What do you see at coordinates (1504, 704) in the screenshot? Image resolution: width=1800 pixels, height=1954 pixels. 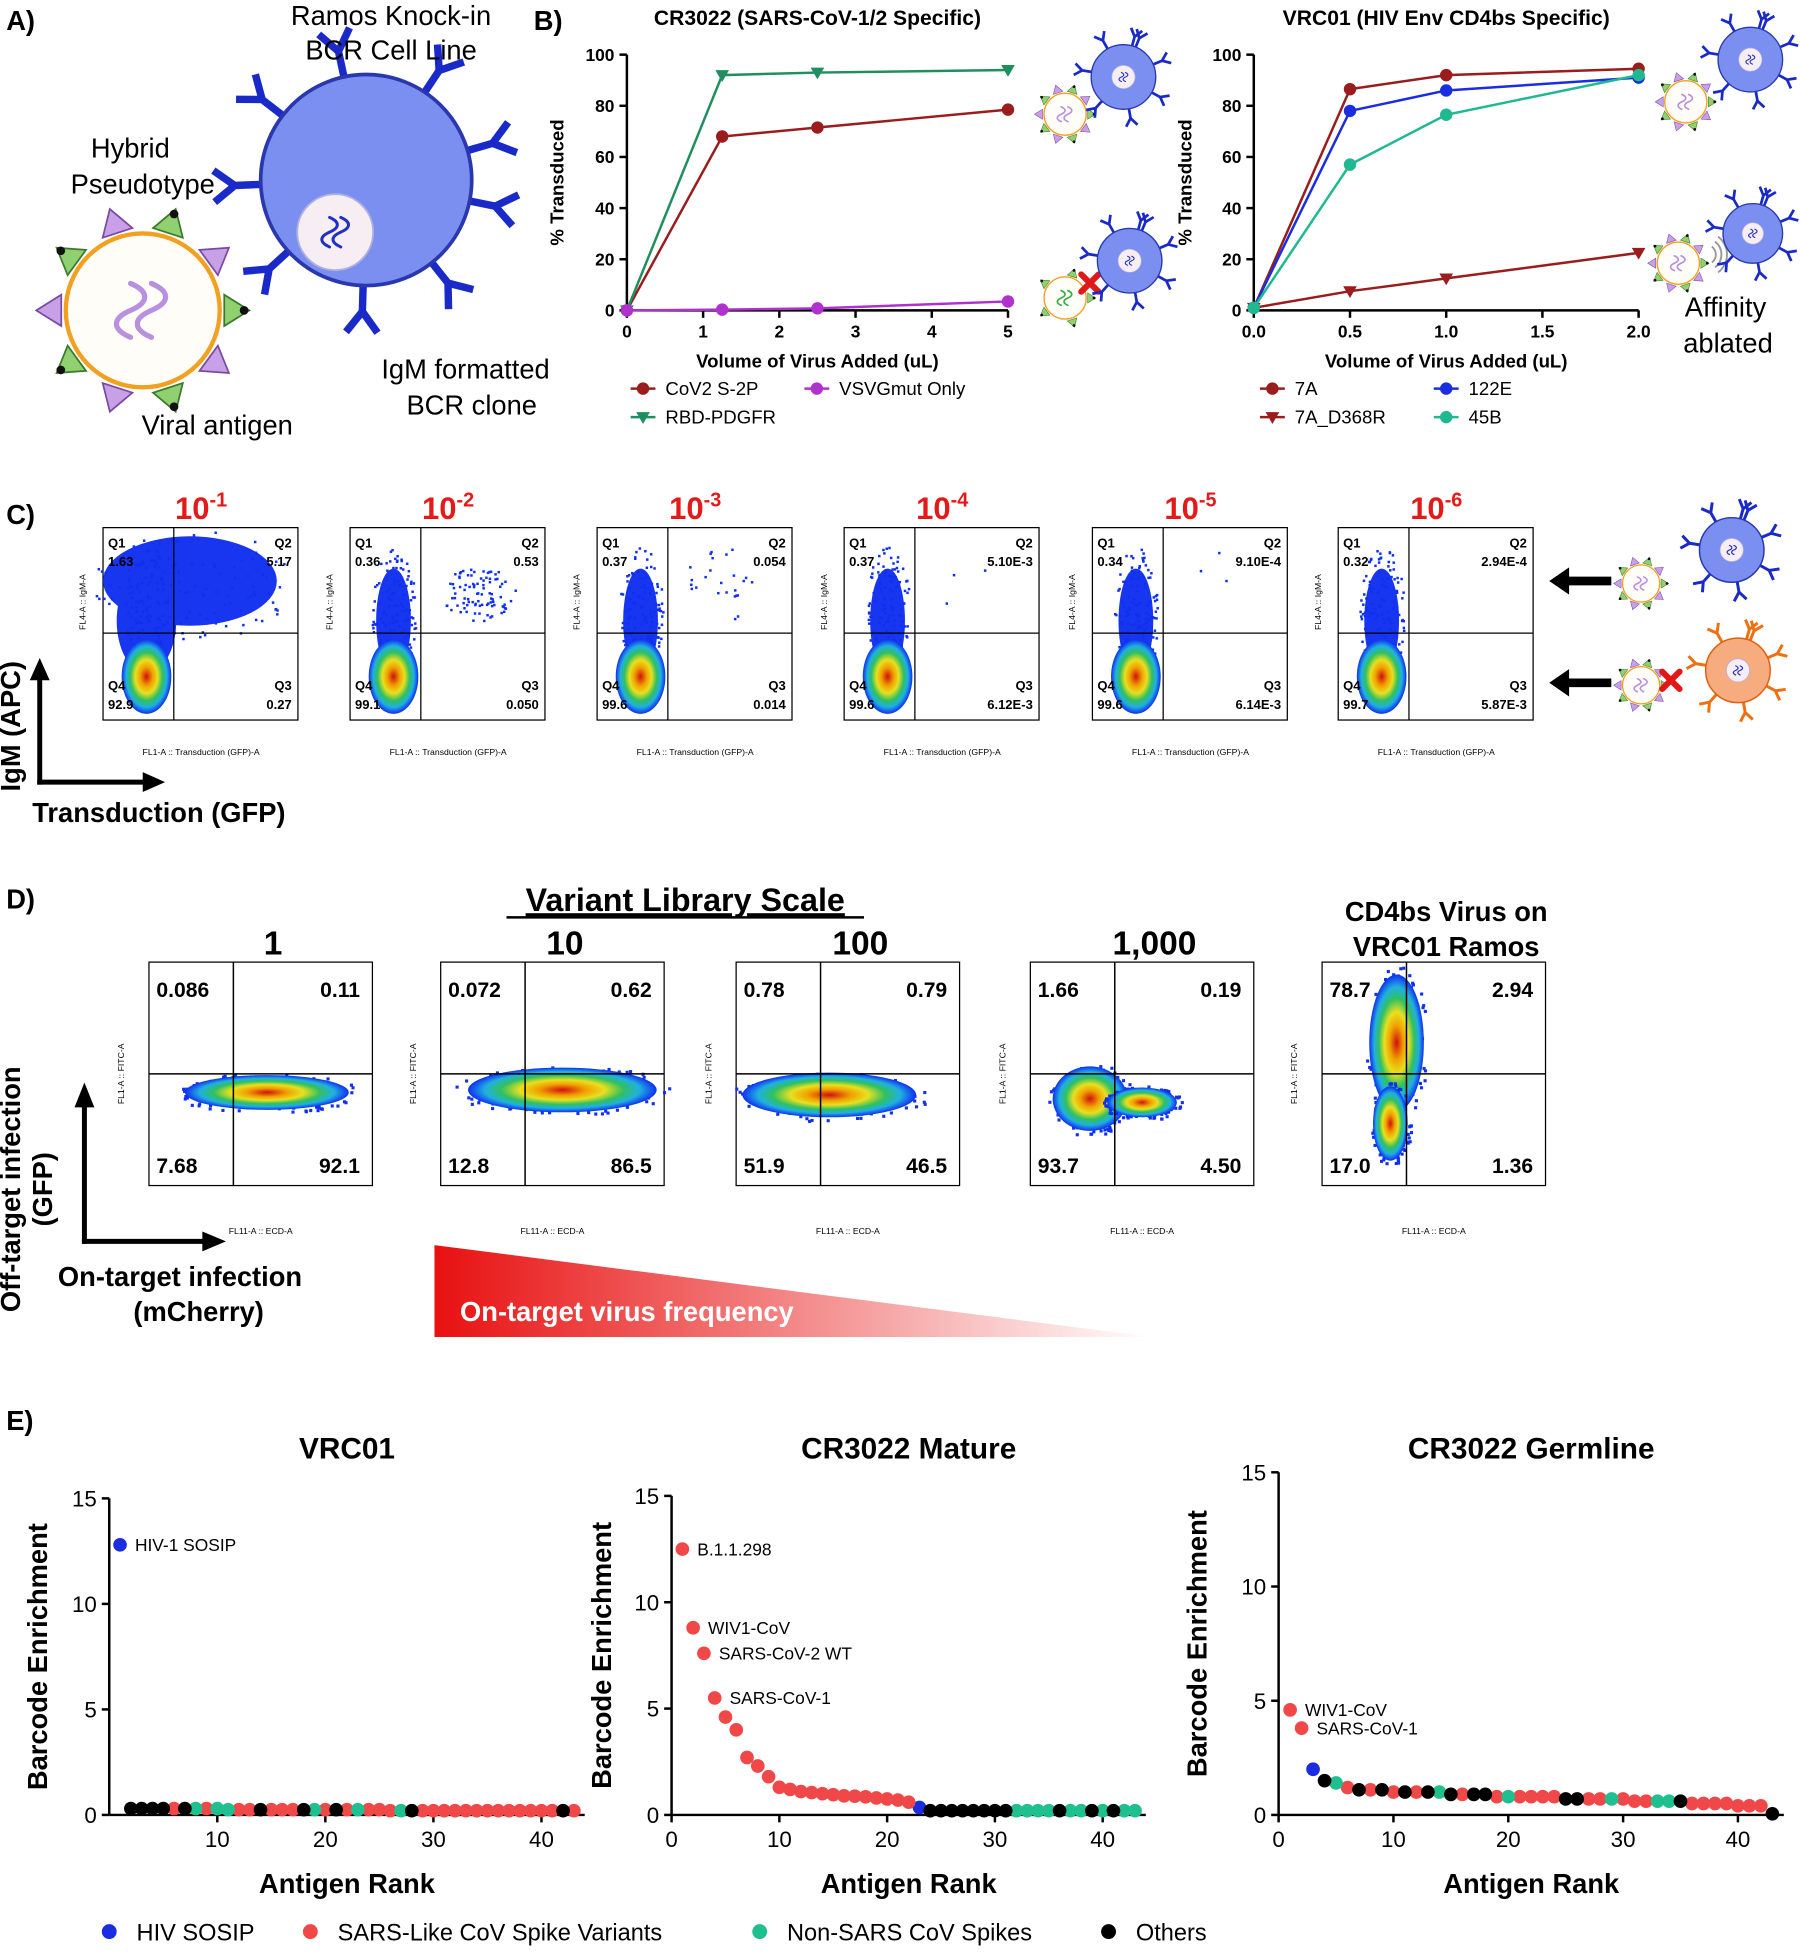 I see `quadrant-value: 5.87E-3` at bounding box center [1504, 704].